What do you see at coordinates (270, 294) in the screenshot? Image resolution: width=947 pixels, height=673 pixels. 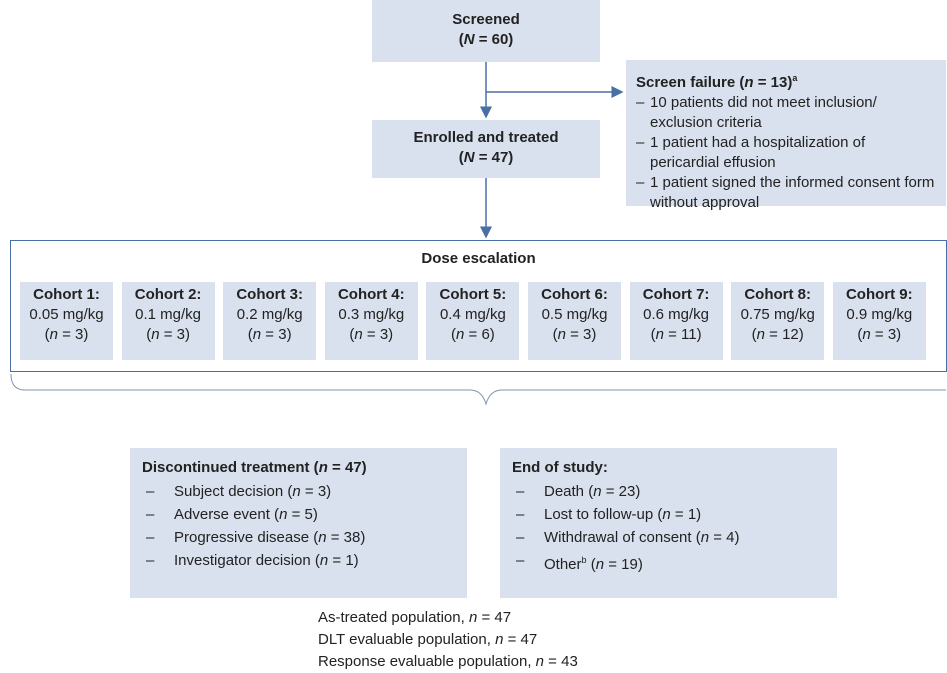 I see `cohort-name: Cohort 3:` at bounding box center [270, 294].